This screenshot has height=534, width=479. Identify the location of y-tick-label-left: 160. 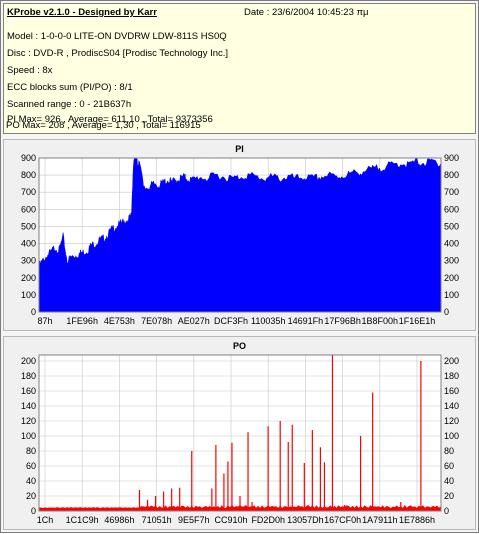
(28, 391).